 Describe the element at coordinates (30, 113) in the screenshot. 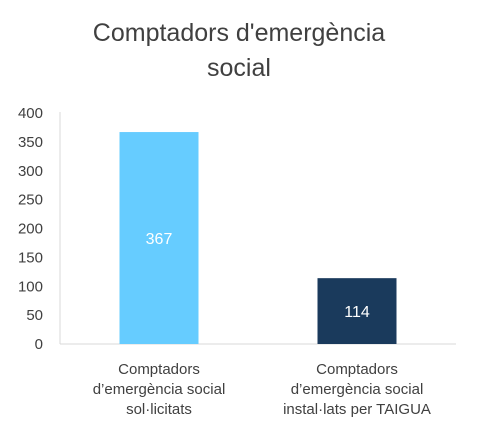

I see `y-tick-label: 400` at that location.